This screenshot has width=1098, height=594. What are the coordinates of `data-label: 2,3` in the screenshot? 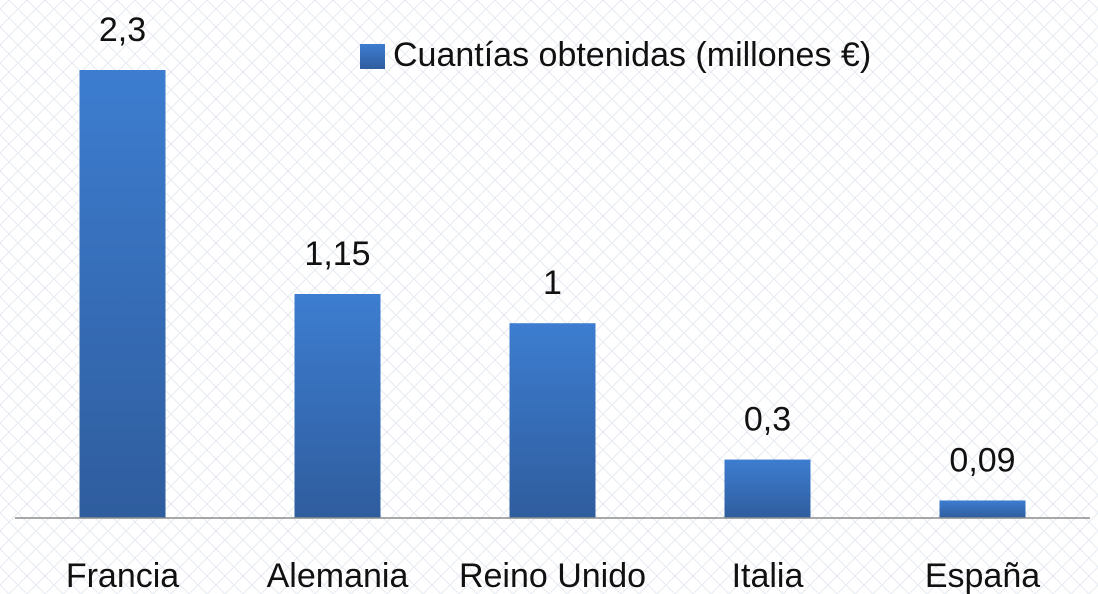 It's located at (122, 30).